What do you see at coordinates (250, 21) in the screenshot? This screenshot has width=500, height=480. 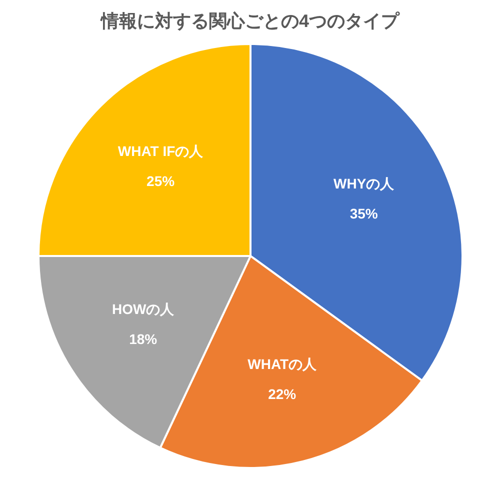 I see `title: 情報に対する関心ごとの4つのタイプ` at bounding box center [250, 21].